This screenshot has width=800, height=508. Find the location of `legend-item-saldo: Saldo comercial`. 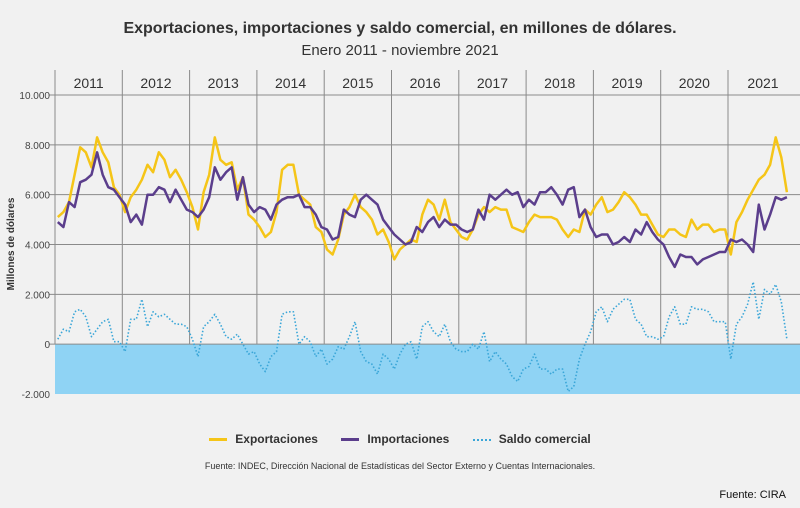

legend-item-saldo: Saldo comercial is located at coordinates (531, 439).